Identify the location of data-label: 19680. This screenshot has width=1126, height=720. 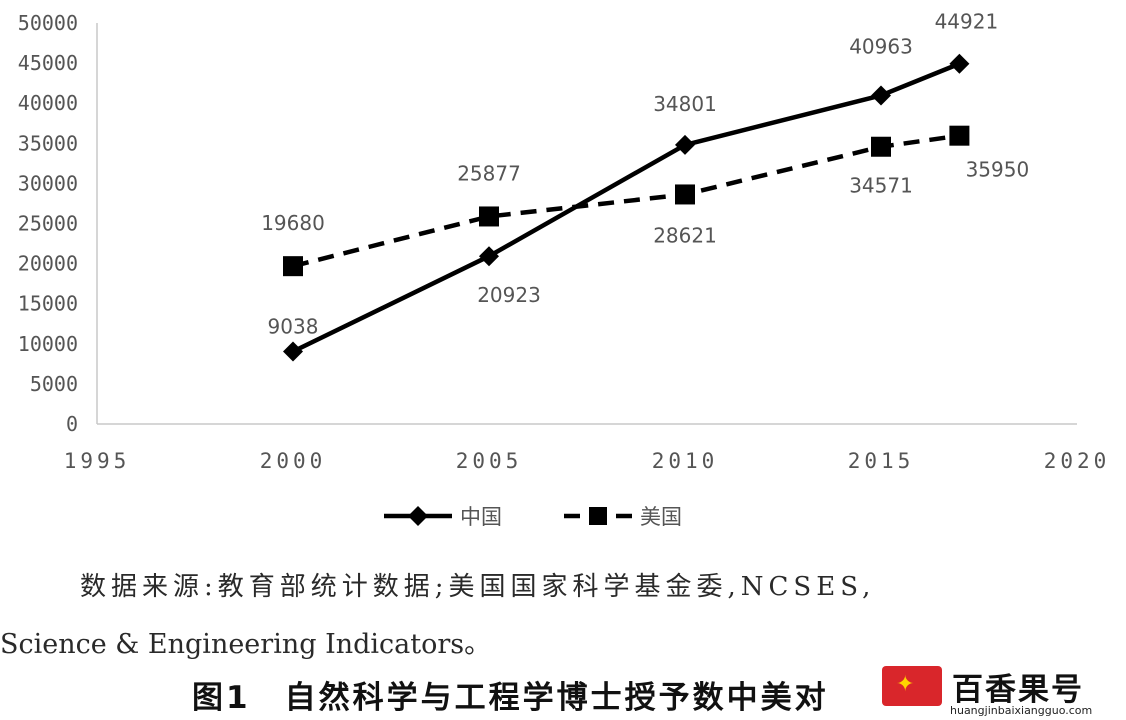
(293, 223).